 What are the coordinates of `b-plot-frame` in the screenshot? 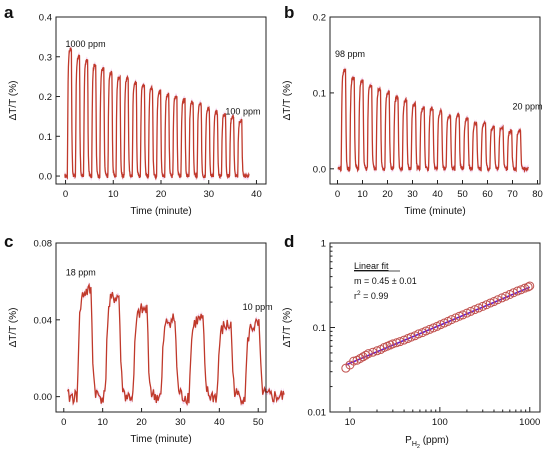 It's located at (435, 100).